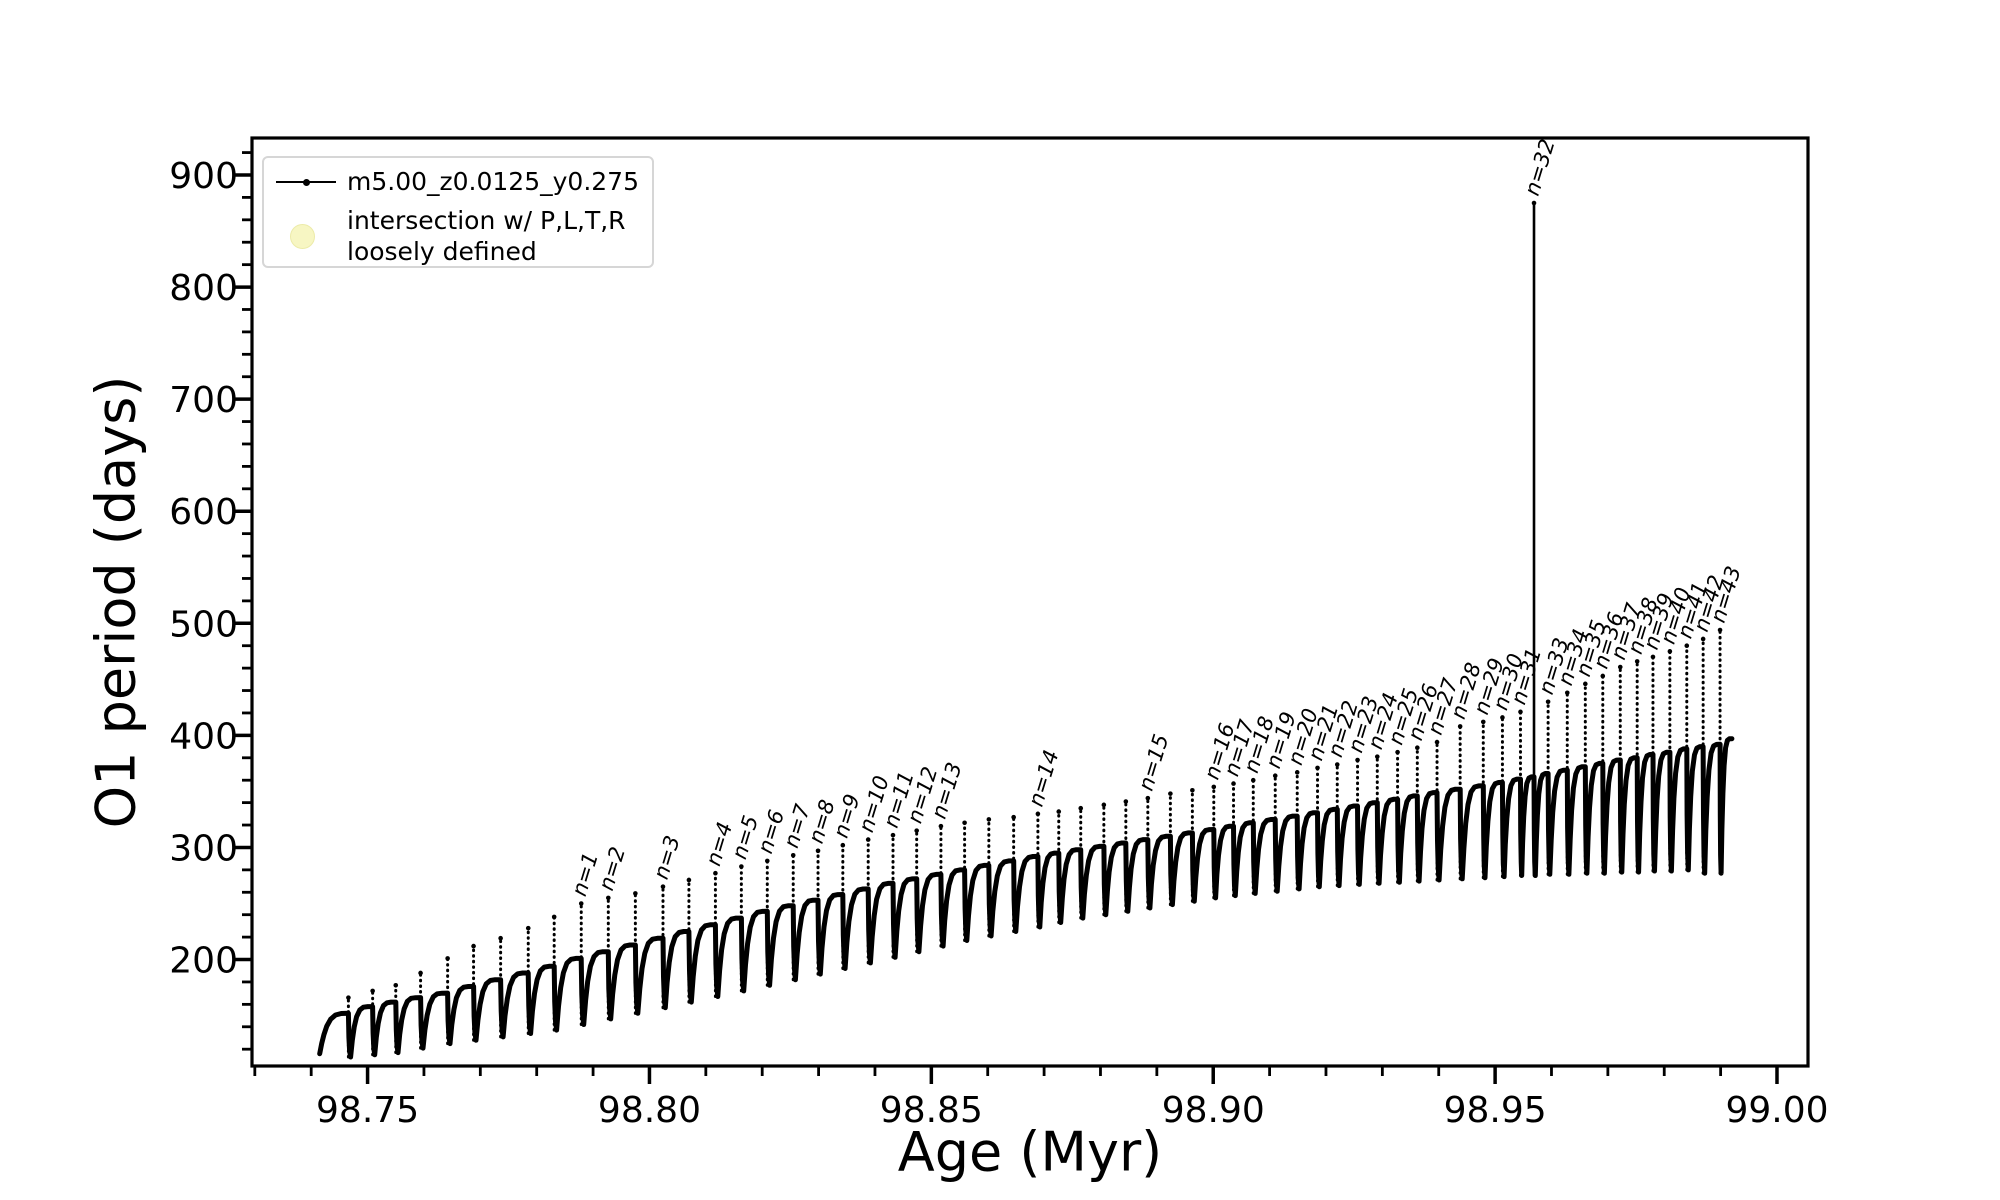 The height and width of the screenshot is (1200, 2000). What do you see at coordinates (302, 236) in the screenshot?
I see `intersection-marker-sample` at bounding box center [302, 236].